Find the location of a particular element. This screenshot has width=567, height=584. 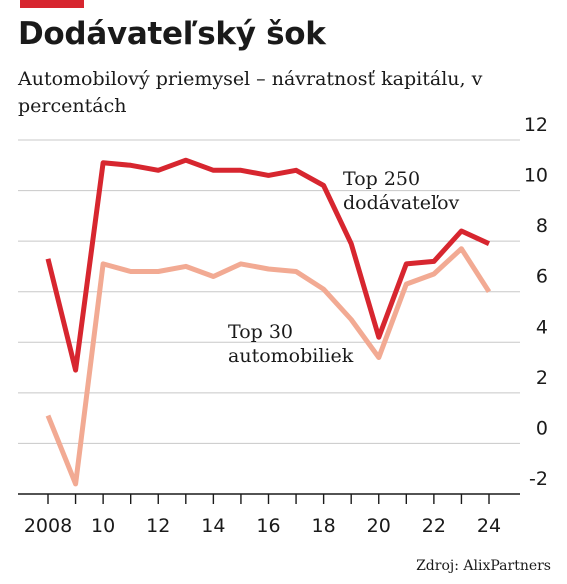

x-tick-label: 2008 is located at coordinates (48, 526).